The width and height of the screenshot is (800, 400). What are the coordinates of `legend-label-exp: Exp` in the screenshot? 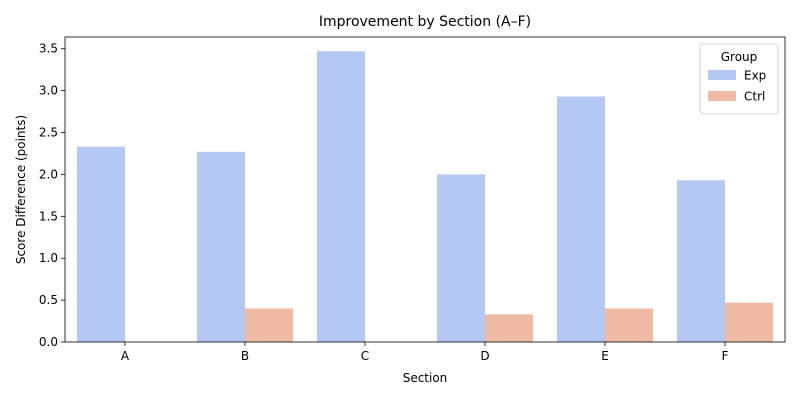 It's located at (755, 76).